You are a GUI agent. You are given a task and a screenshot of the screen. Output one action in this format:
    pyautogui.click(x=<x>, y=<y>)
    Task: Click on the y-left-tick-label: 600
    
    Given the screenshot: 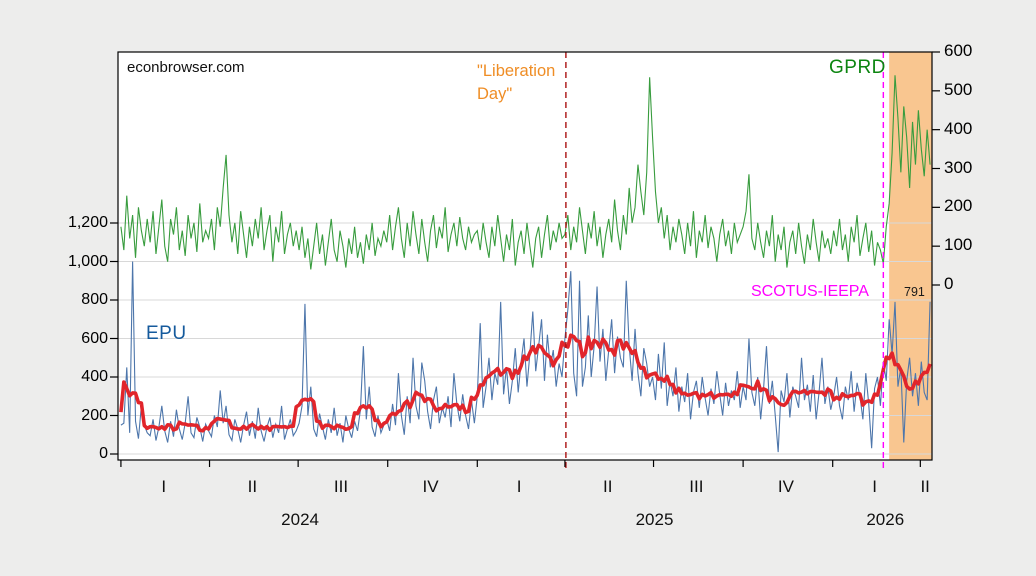 What is the action you would take?
    pyautogui.click(x=94, y=338)
    